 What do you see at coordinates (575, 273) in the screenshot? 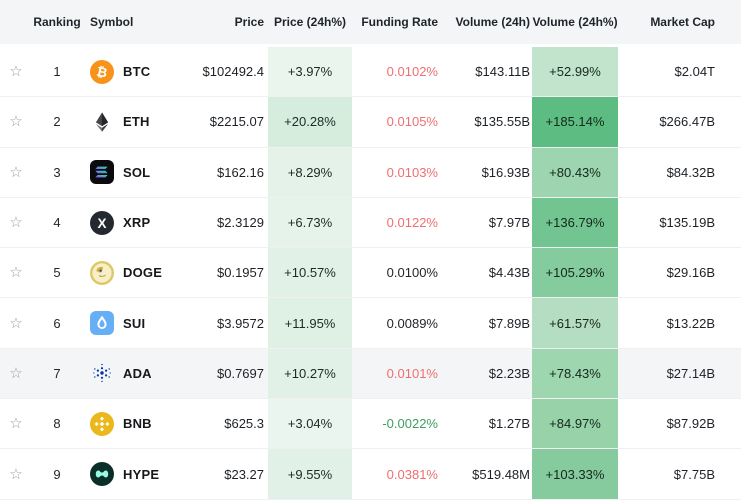
I see `volume-change-value: +105.29%` at bounding box center [575, 273].